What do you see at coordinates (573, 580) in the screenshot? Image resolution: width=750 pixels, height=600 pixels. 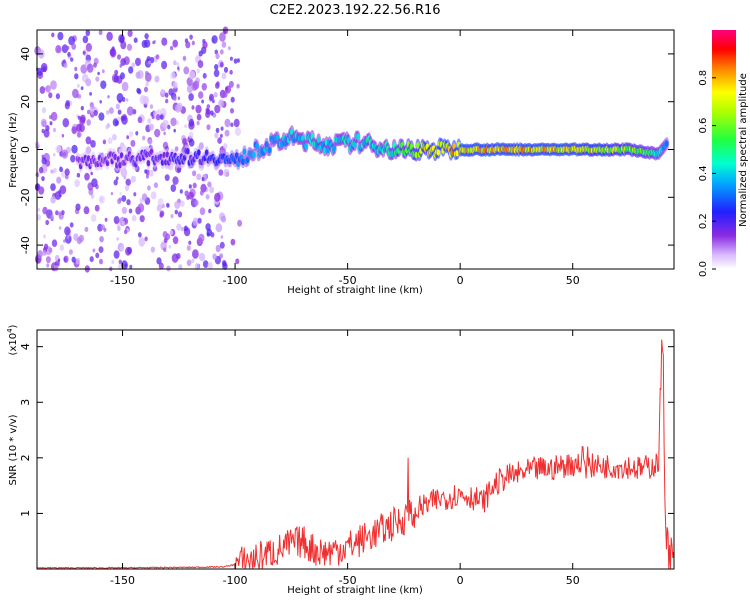 I see `x-tick-label: 50` at bounding box center [573, 580].